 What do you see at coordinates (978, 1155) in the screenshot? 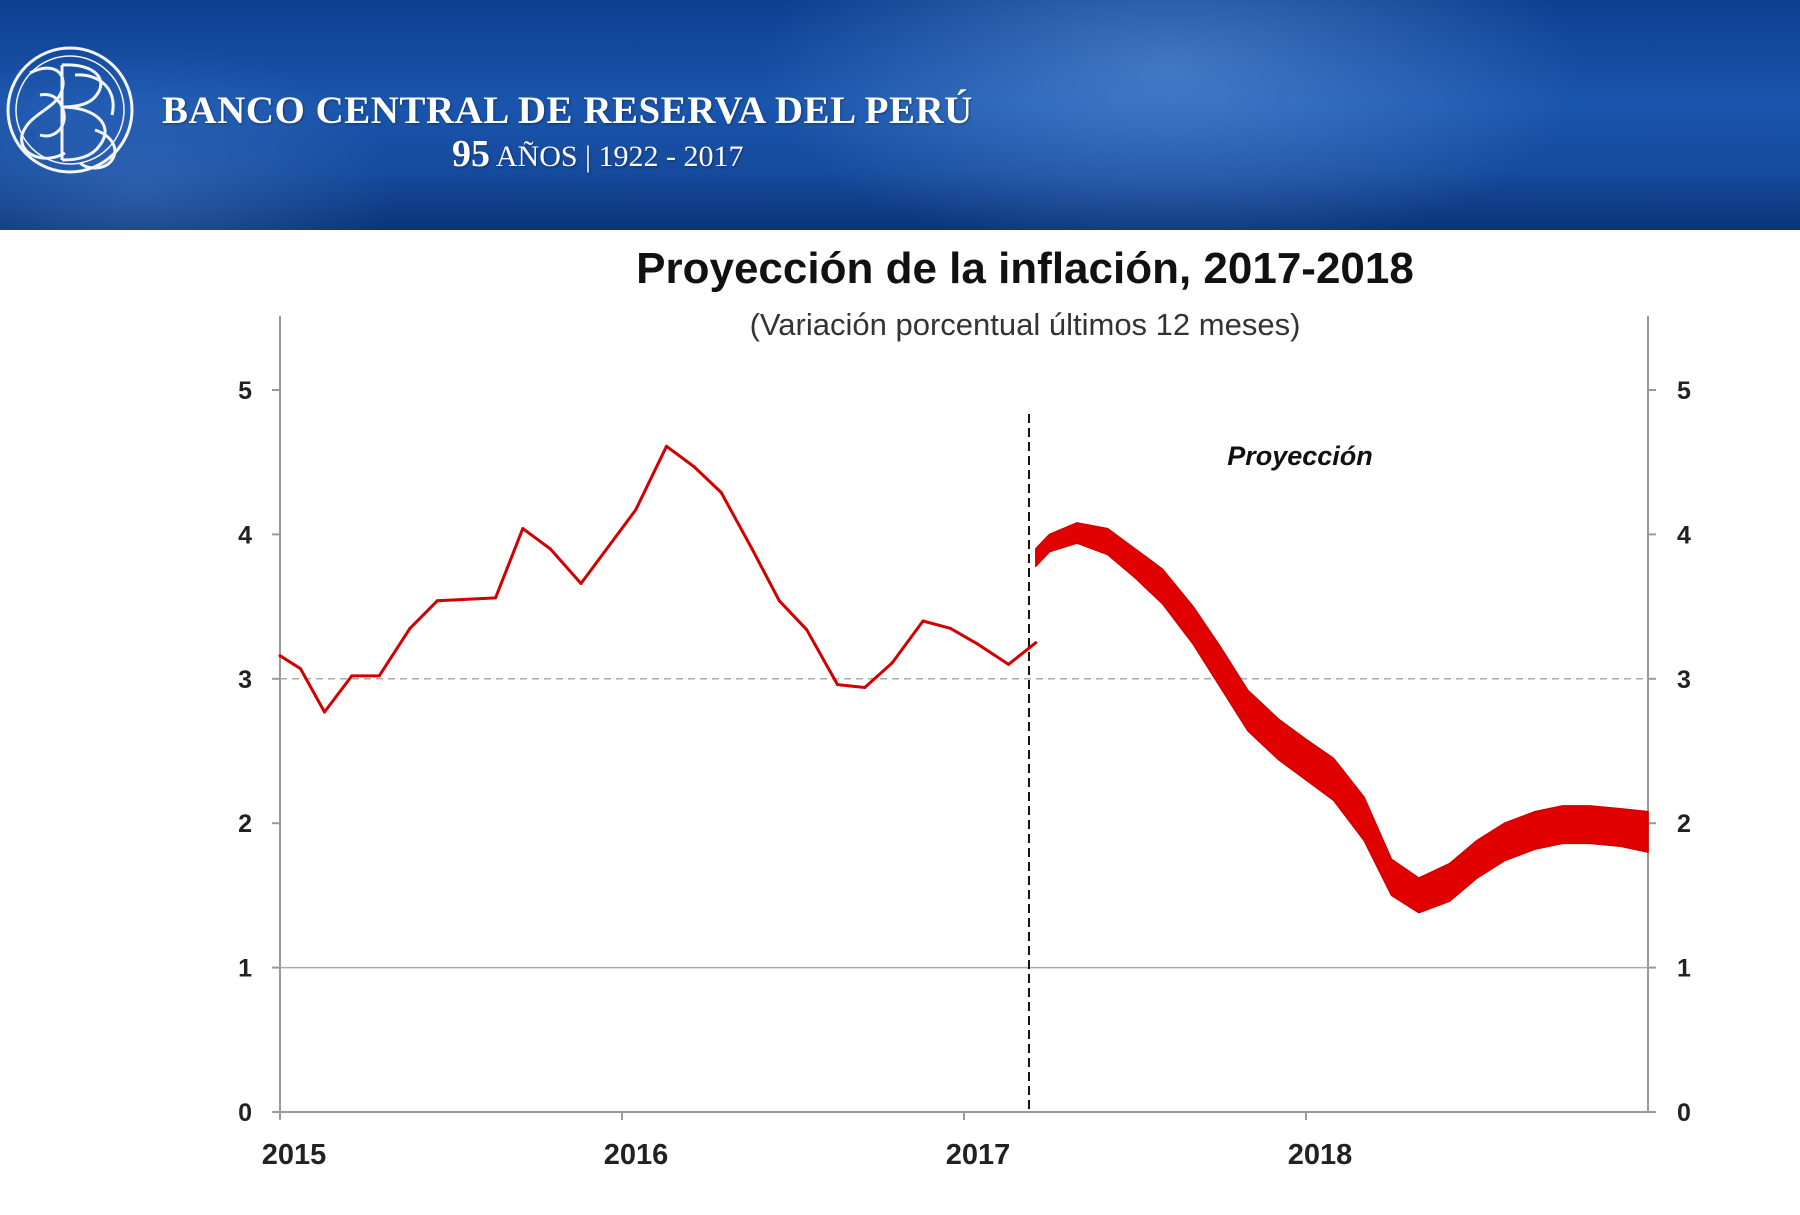
I see `x-tick-label: 2017` at bounding box center [978, 1155].